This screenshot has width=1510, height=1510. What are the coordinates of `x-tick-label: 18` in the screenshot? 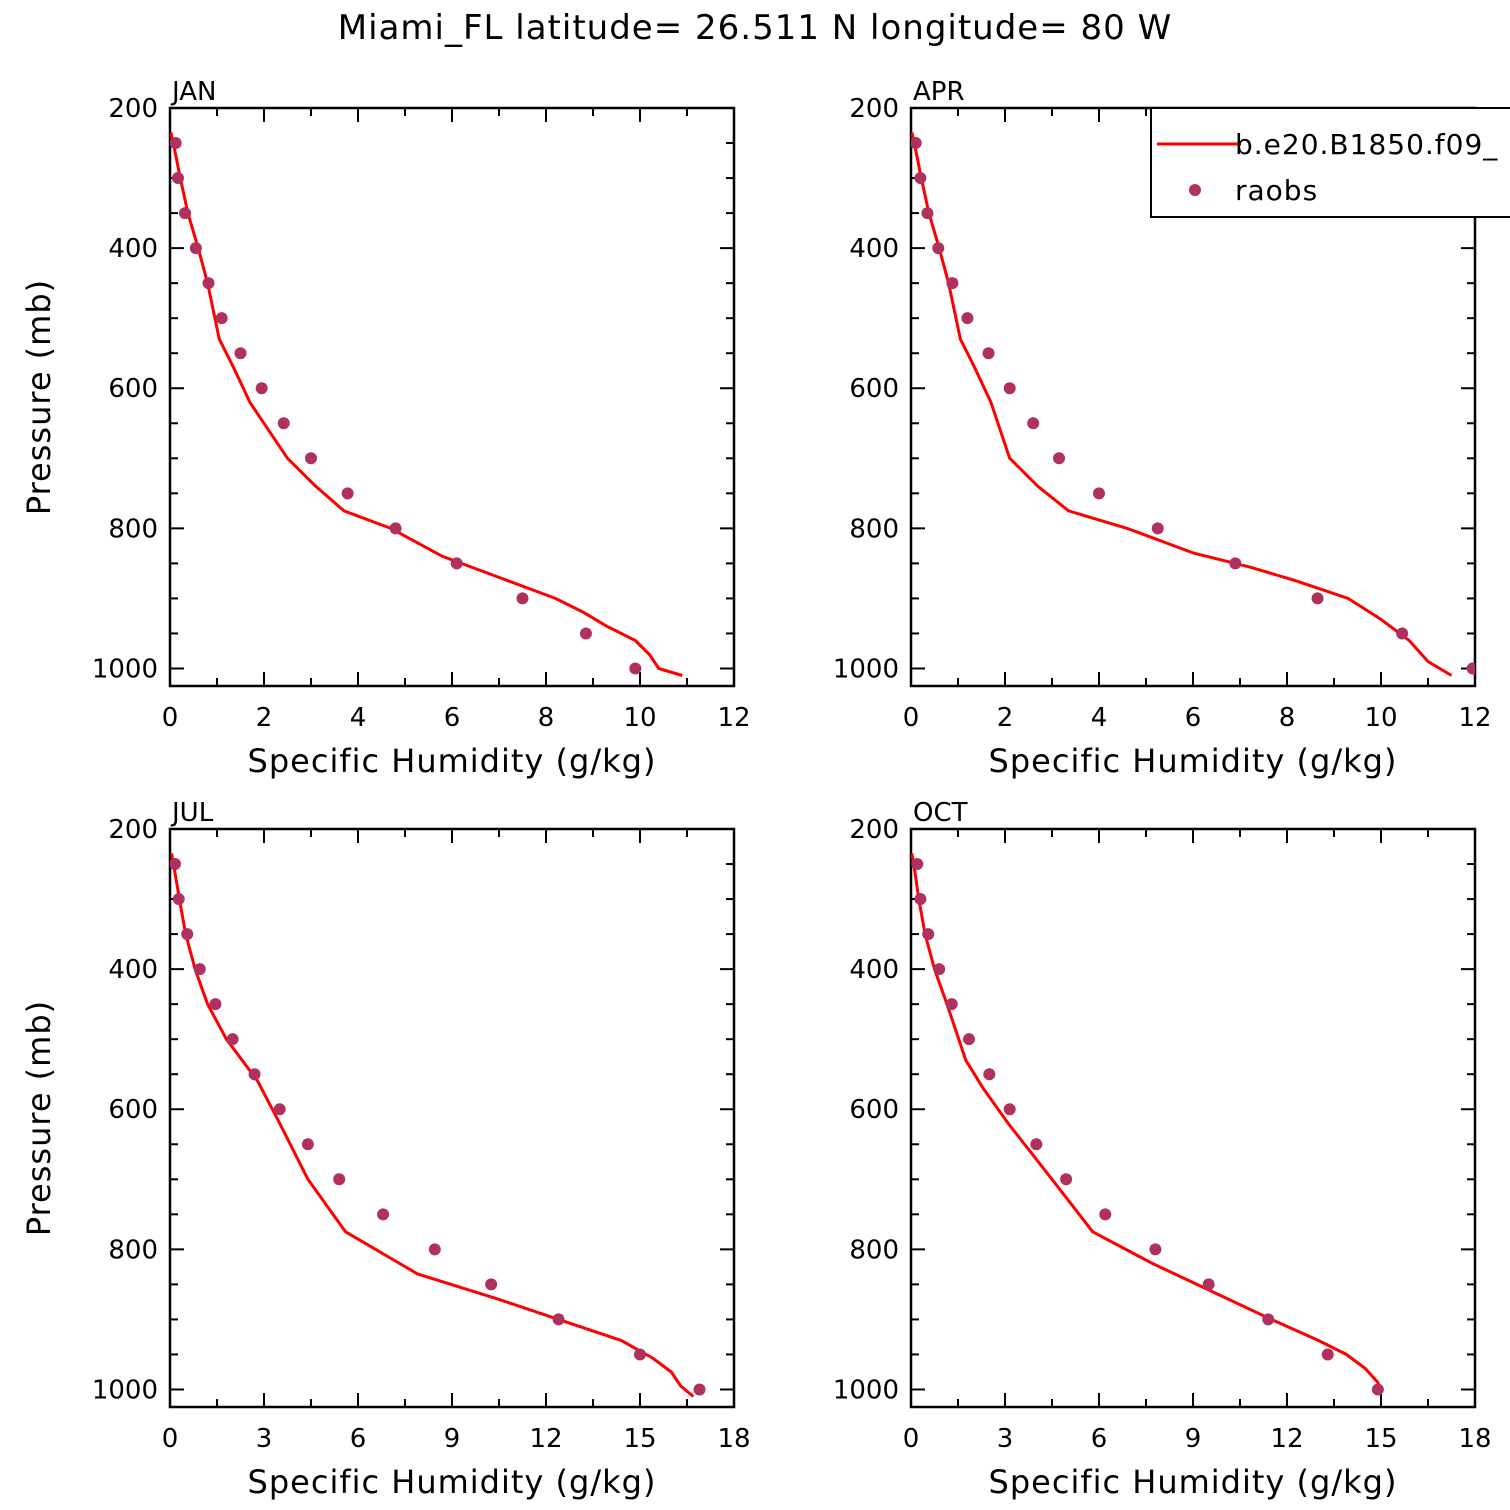 It's located at (733, 1439).